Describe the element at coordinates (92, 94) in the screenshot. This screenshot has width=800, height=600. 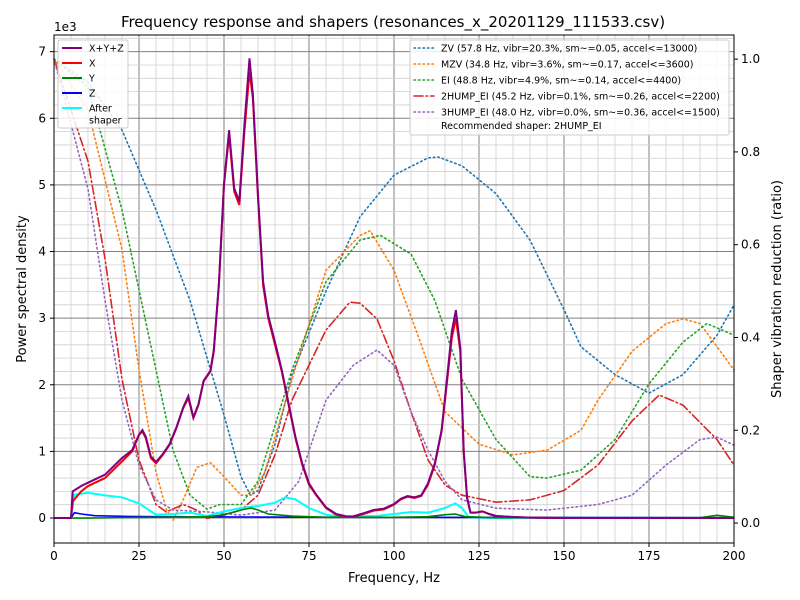
I see `legend-label: Z` at that location.